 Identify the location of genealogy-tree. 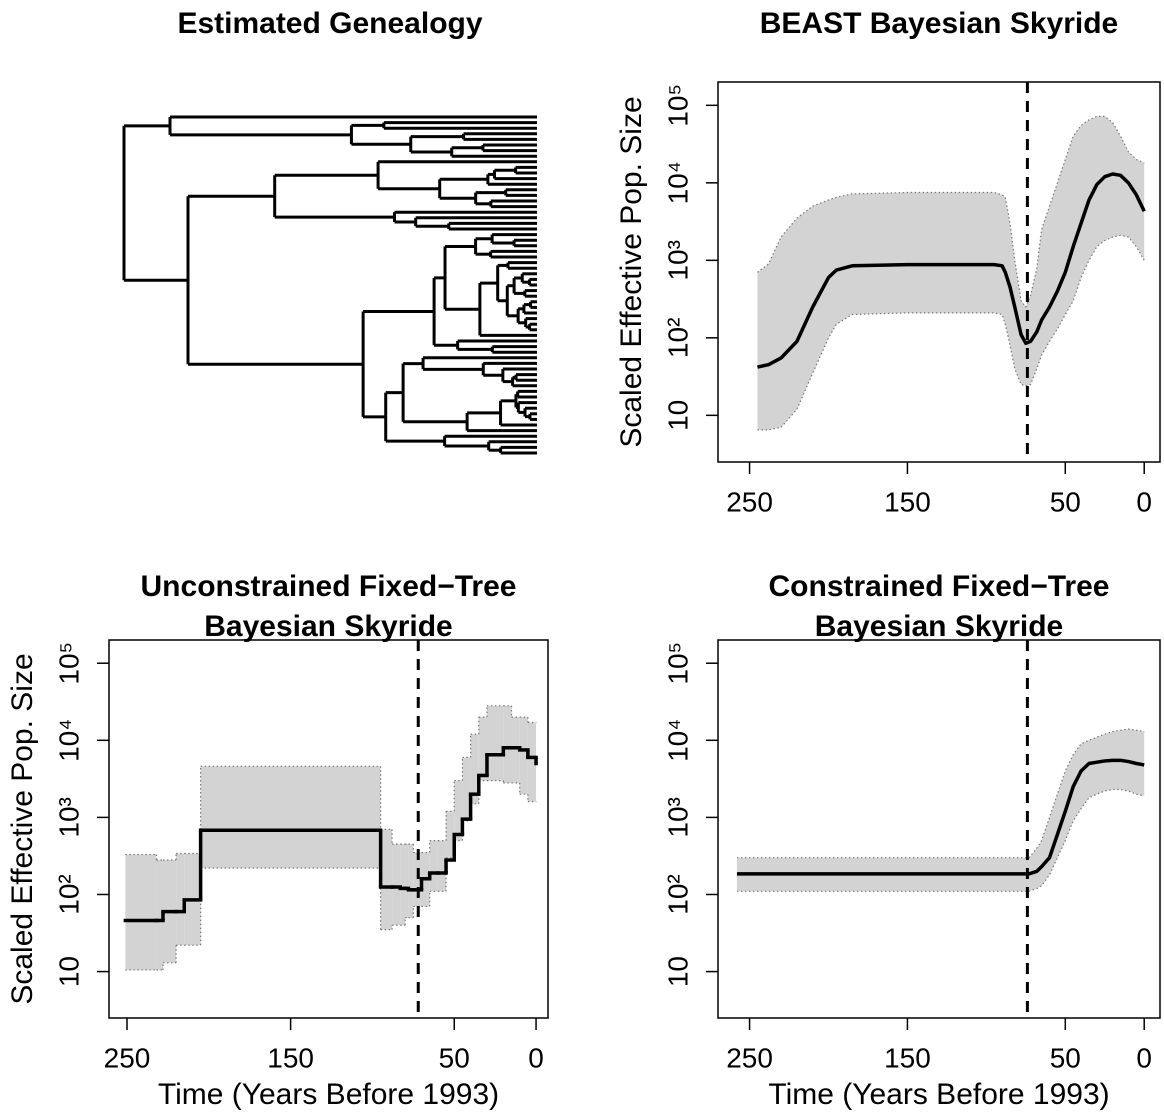
(329, 285).